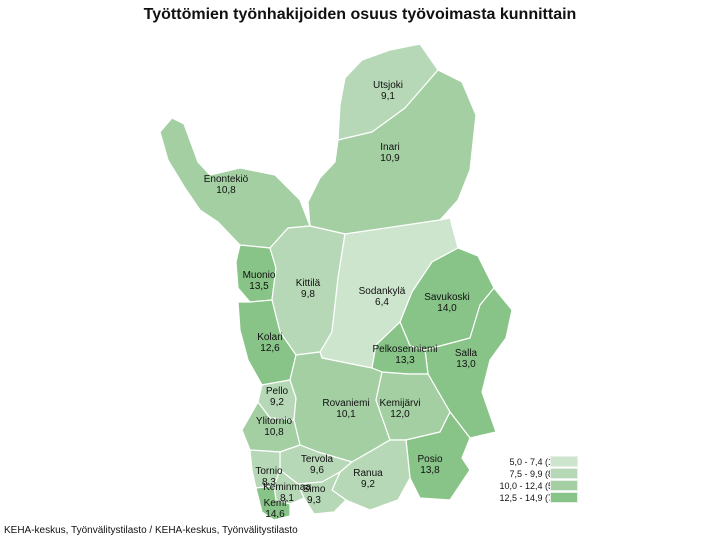 This screenshot has width=720, height=540. I want to click on legend-row: 5,0 - 7,4 (1), so click(530, 462).